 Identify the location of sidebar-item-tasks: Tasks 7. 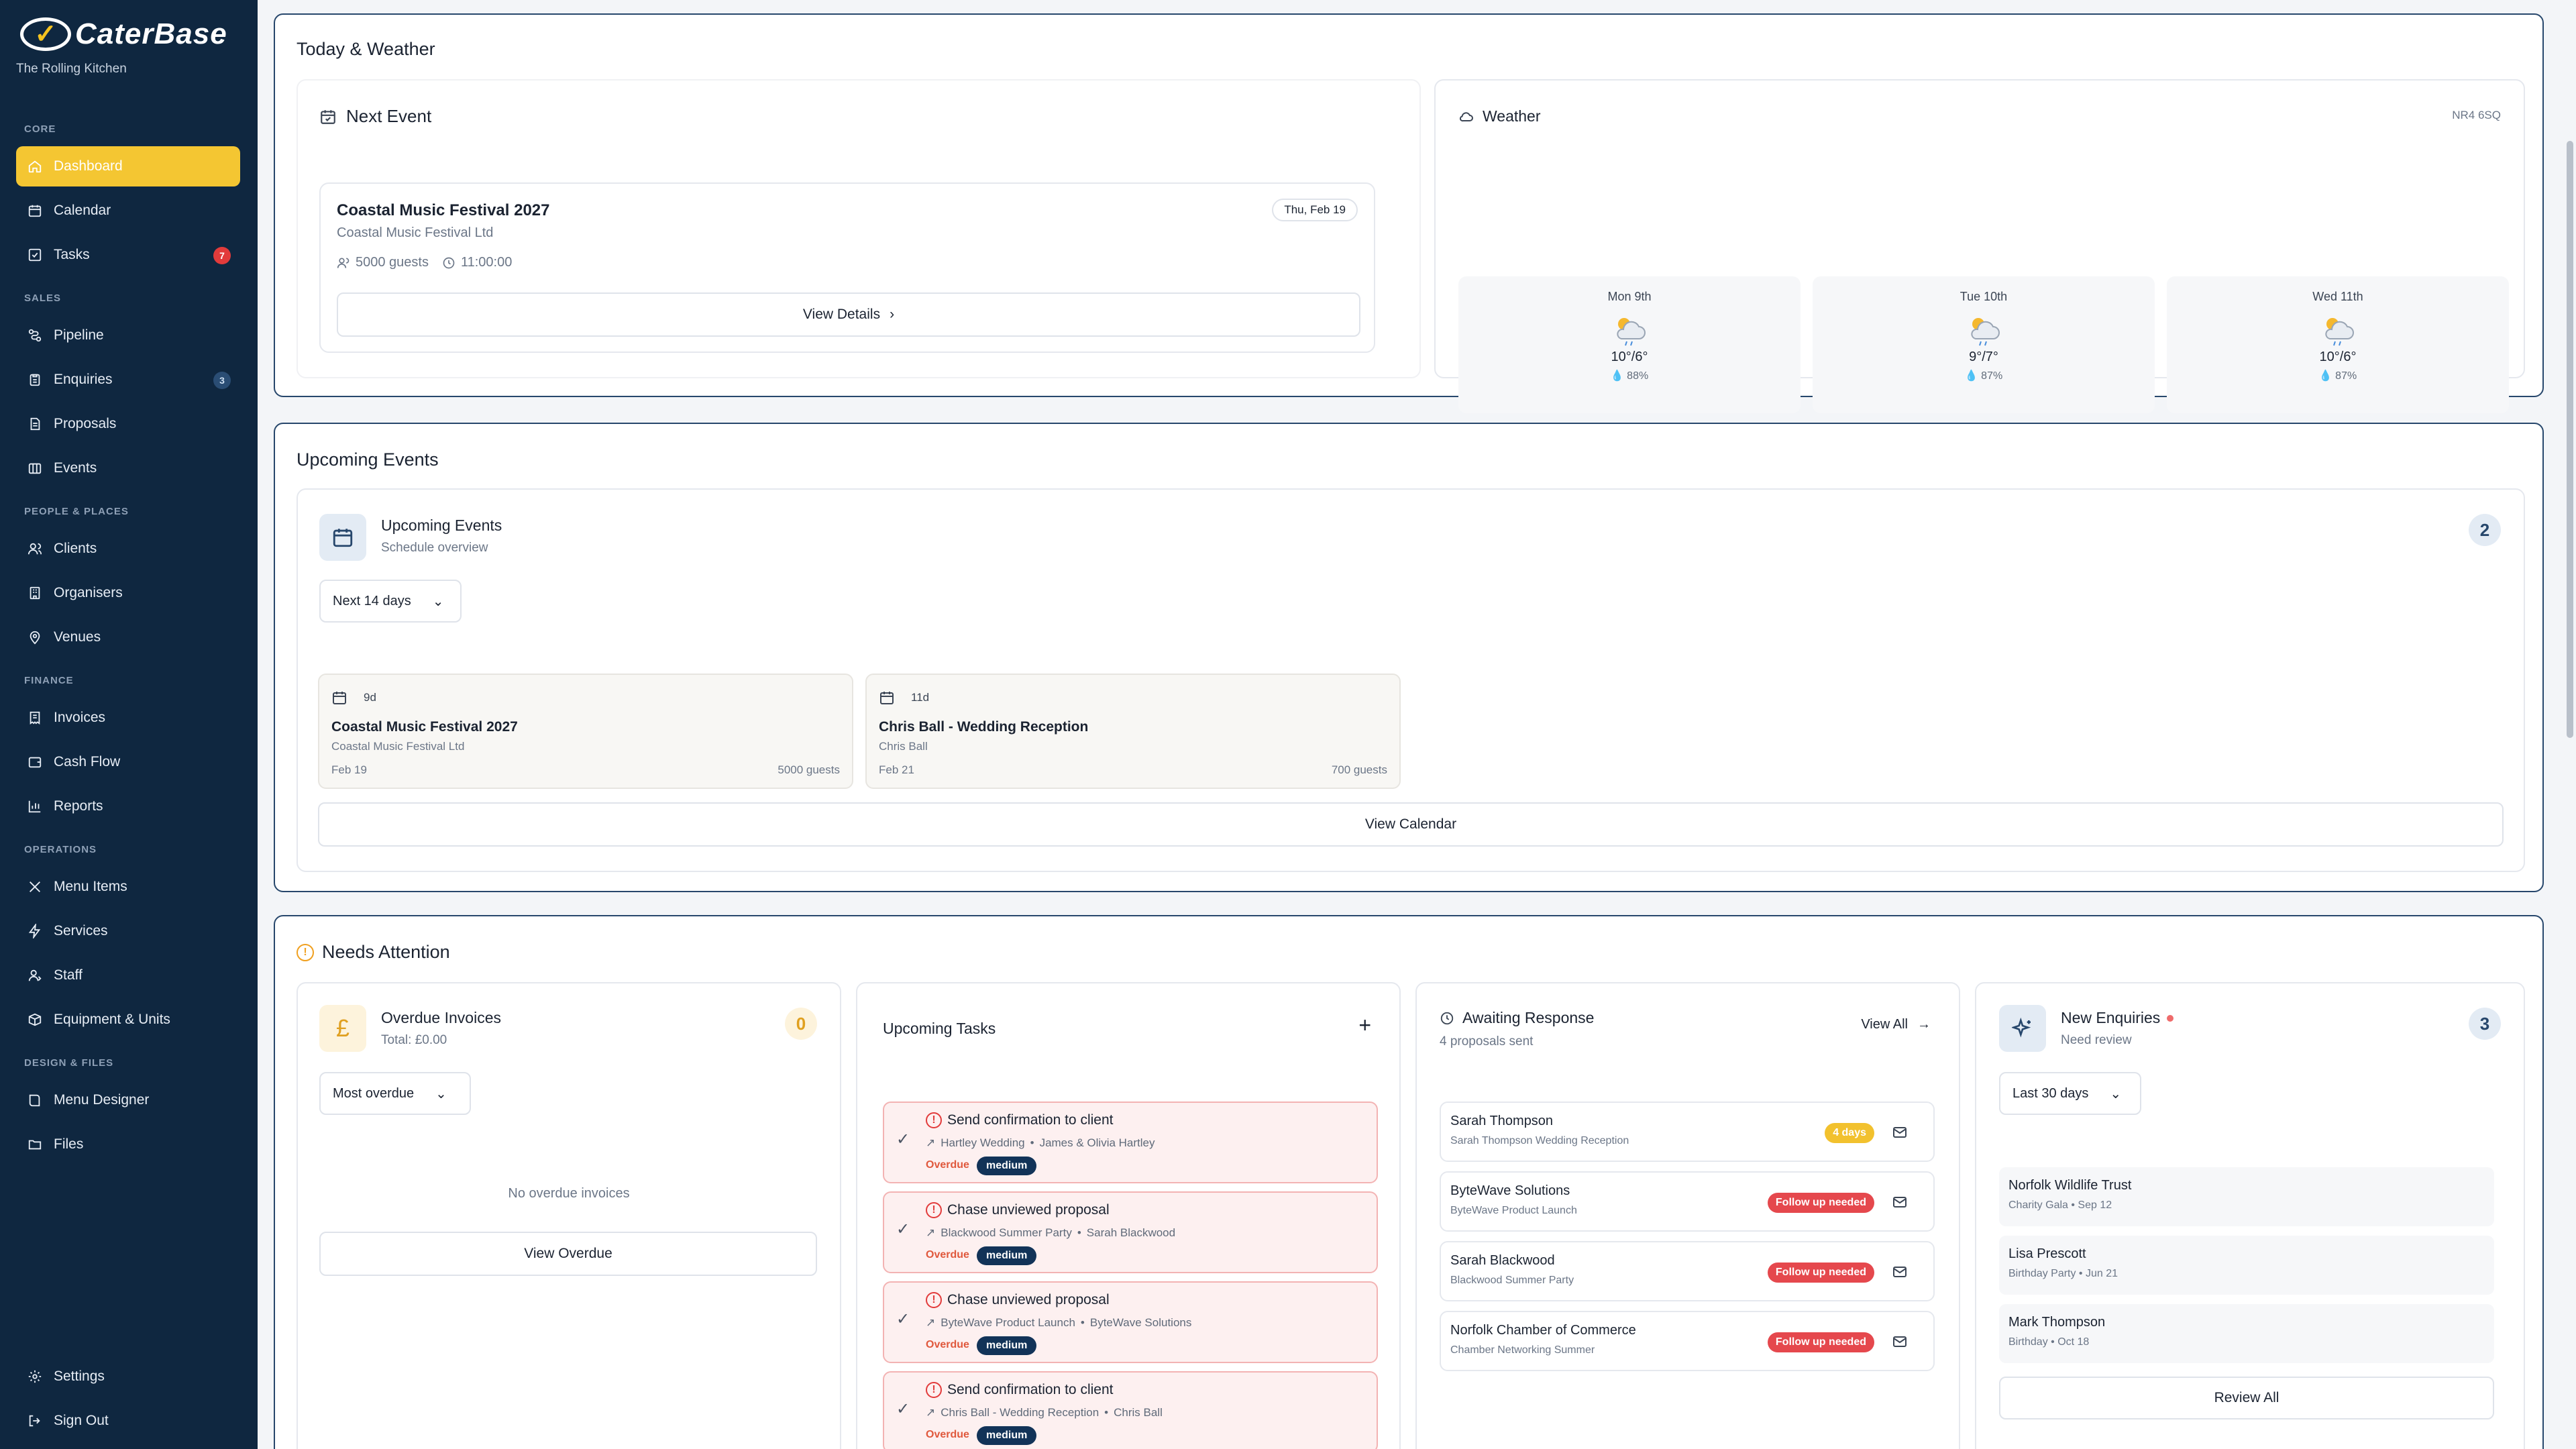
(128, 255).